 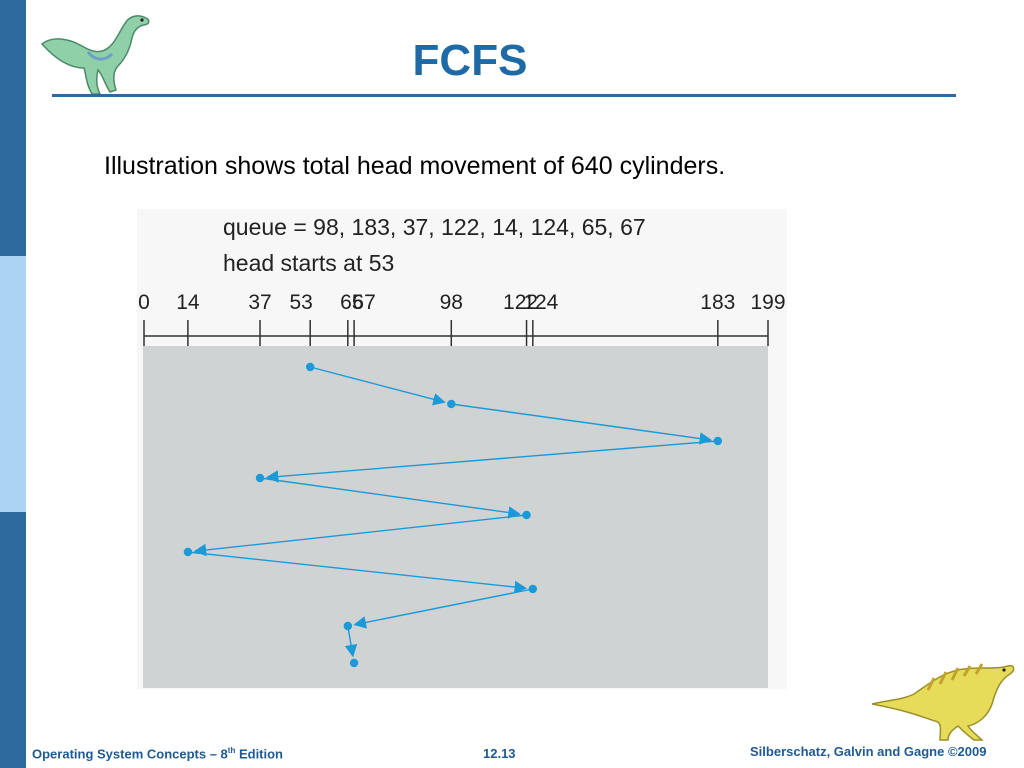 I want to click on dinosaur-bottom-right-icon, so click(x=943, y=702).